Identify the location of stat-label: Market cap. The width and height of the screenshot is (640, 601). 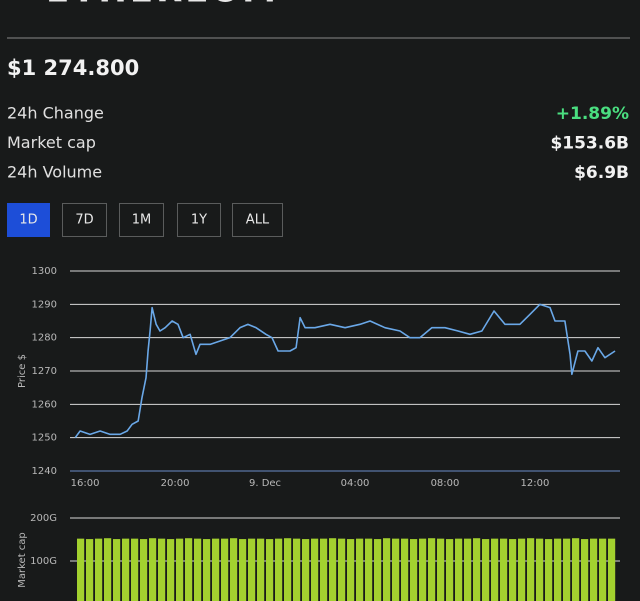
(51, 142).